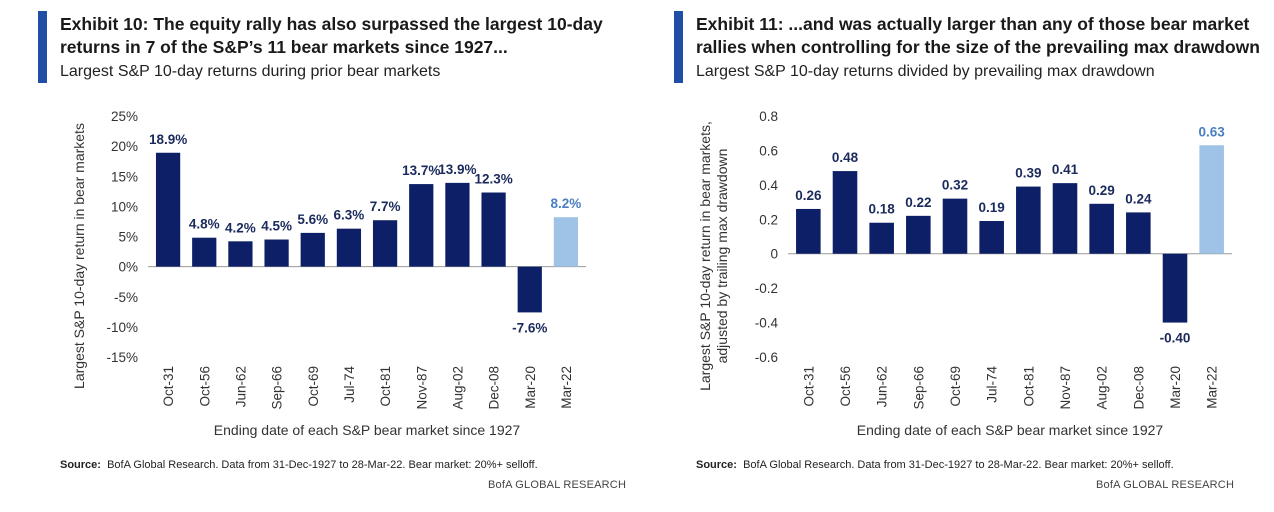 The width and height of the screenshot is (1274, 512). I want to click on y-tick-label: -5%, so click(126, 297).